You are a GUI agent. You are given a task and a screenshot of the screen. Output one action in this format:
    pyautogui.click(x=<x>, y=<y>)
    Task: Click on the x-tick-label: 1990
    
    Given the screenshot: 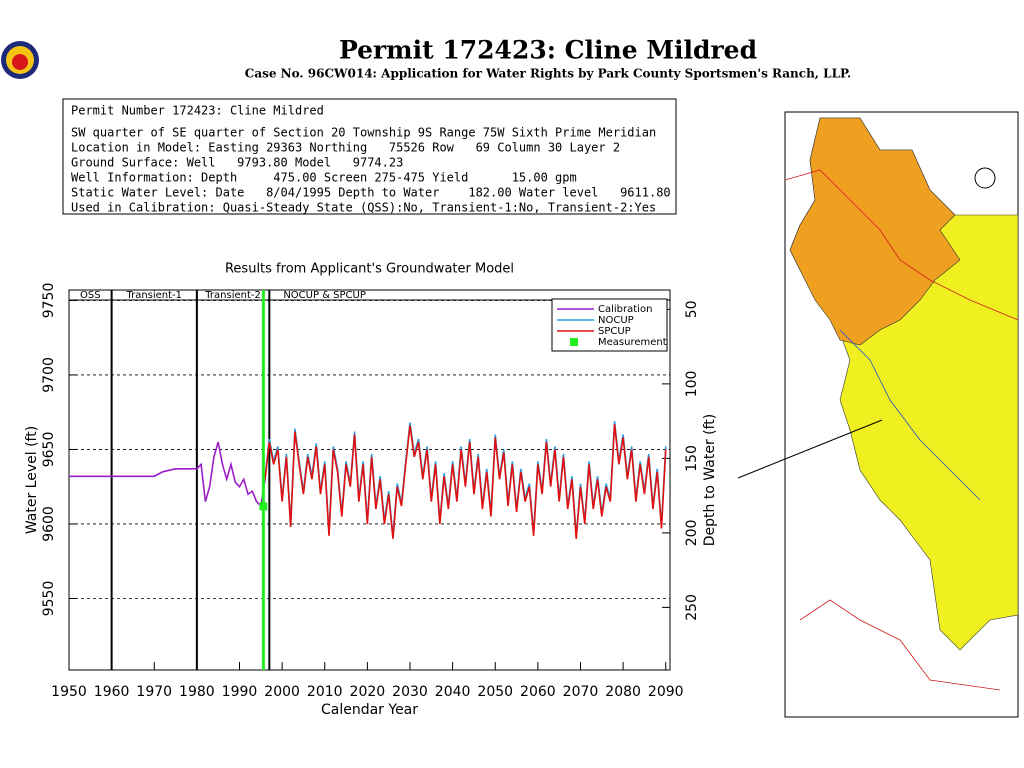 What is the action you would take?
    pyautogui.click(x=240, y=692)
    